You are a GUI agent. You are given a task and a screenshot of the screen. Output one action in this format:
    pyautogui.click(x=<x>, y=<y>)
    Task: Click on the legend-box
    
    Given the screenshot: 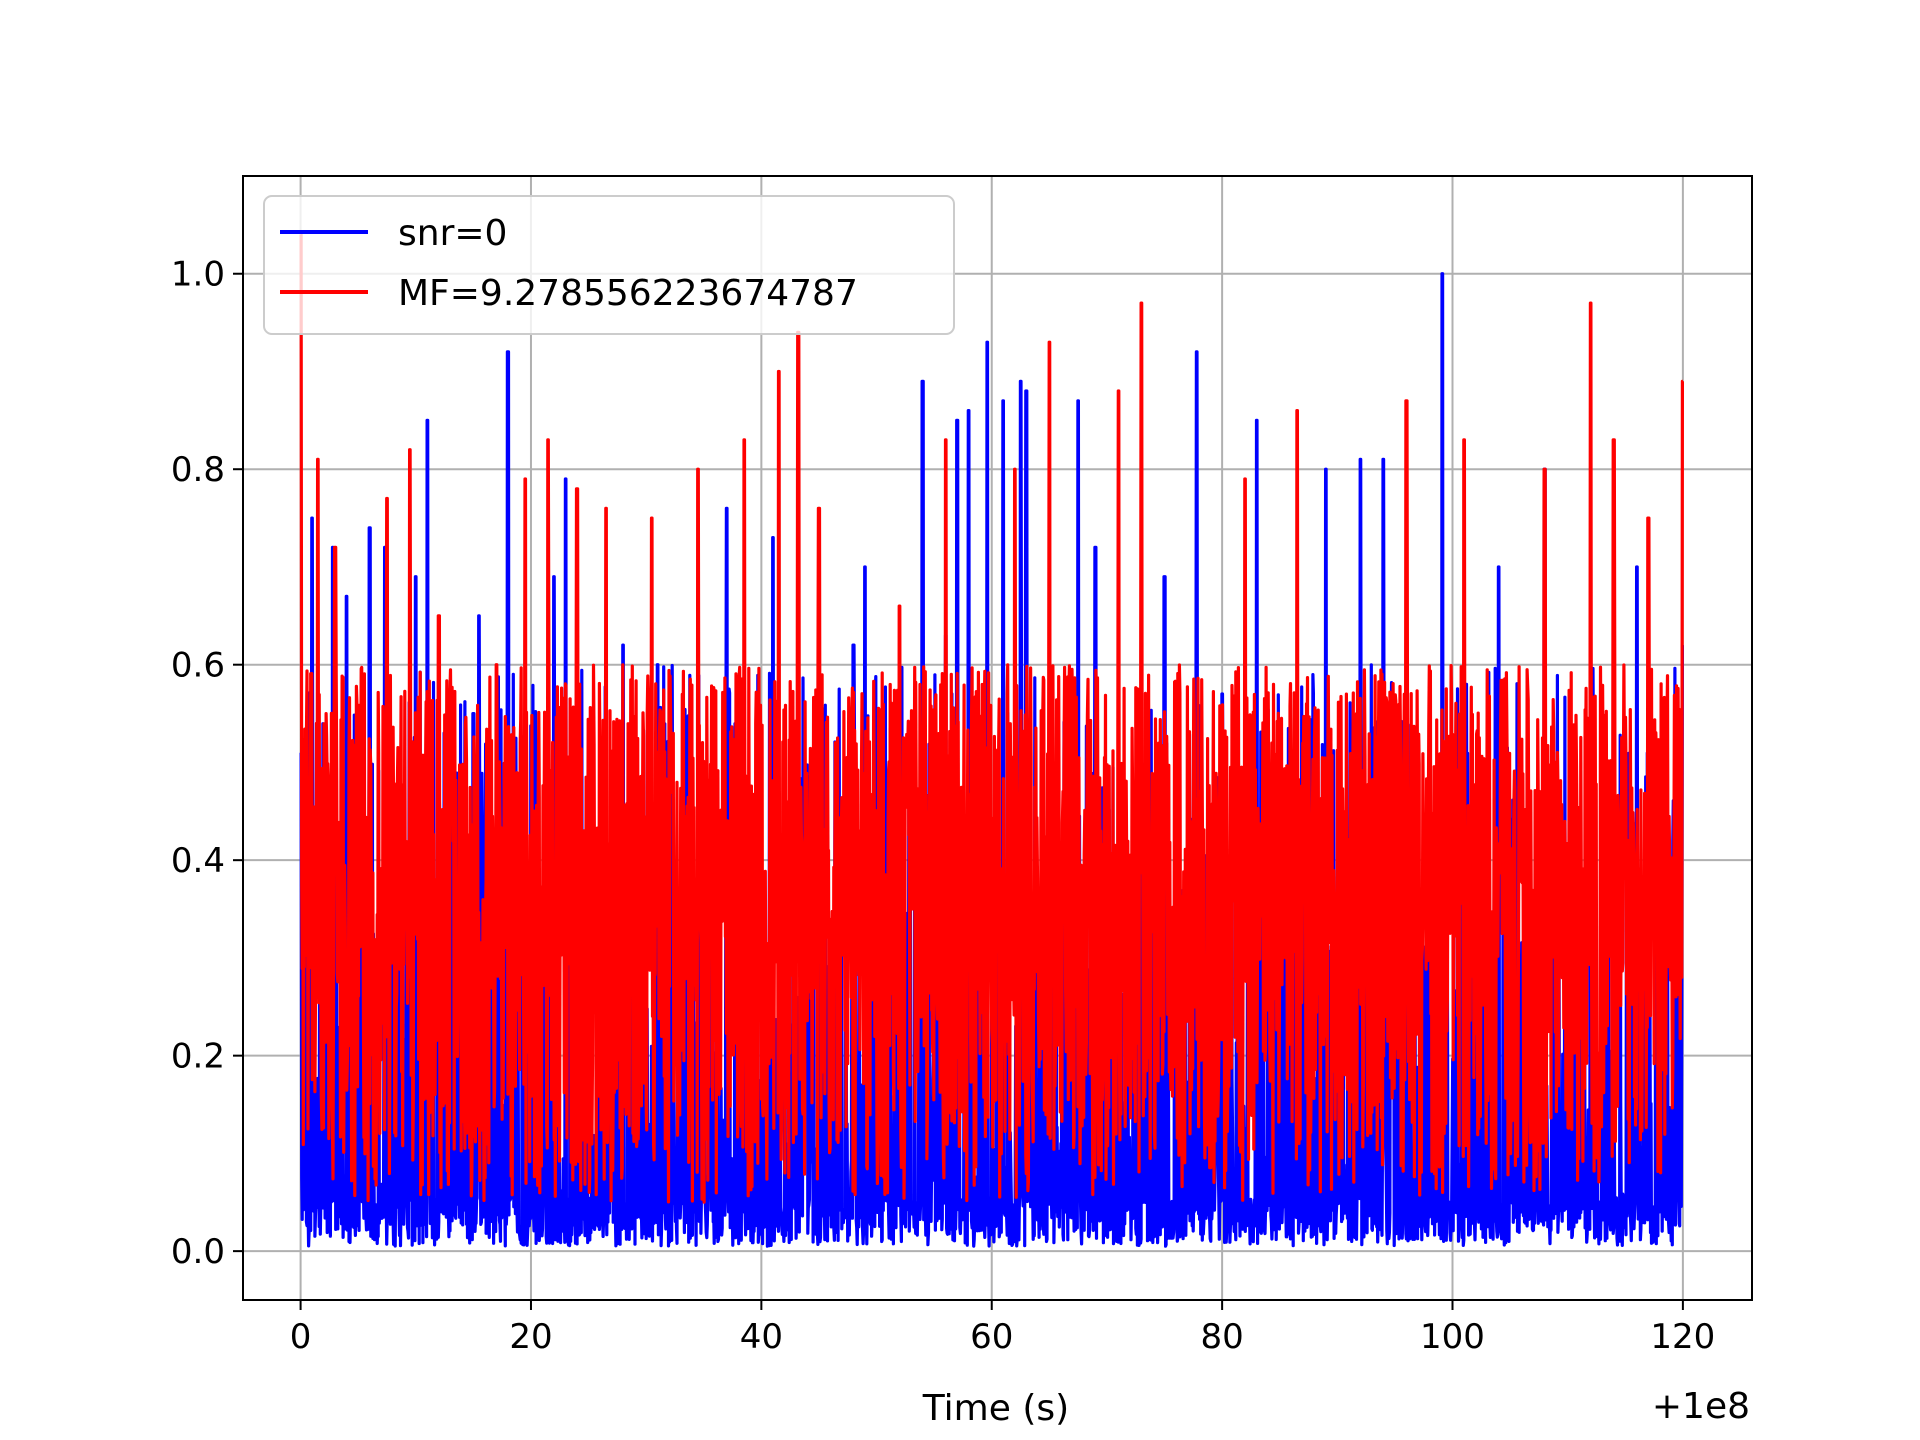 What is the action you would take?
    pyautogui.click(x=609, y=265)
    